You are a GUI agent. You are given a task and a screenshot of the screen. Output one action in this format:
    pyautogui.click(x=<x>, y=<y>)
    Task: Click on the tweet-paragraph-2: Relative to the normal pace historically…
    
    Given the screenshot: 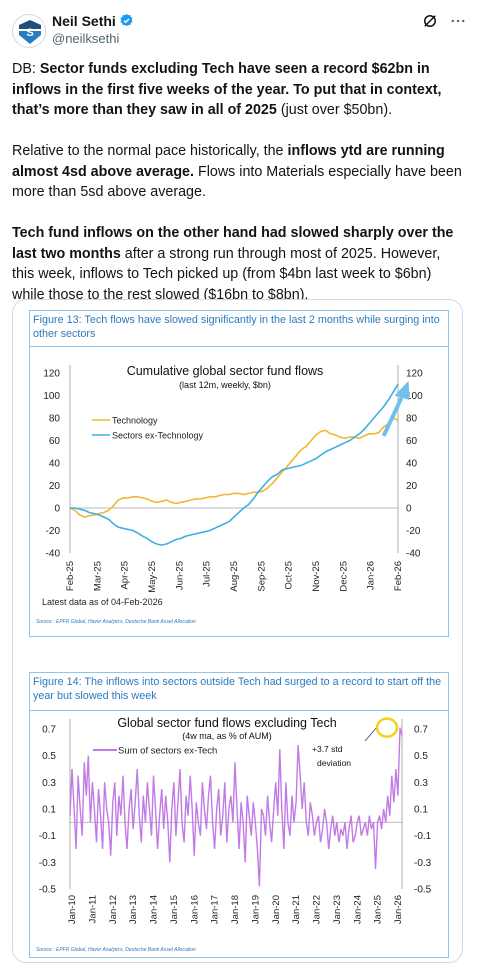 What is the action you would take?
    pyautogui.click(x=237, y=171)
    